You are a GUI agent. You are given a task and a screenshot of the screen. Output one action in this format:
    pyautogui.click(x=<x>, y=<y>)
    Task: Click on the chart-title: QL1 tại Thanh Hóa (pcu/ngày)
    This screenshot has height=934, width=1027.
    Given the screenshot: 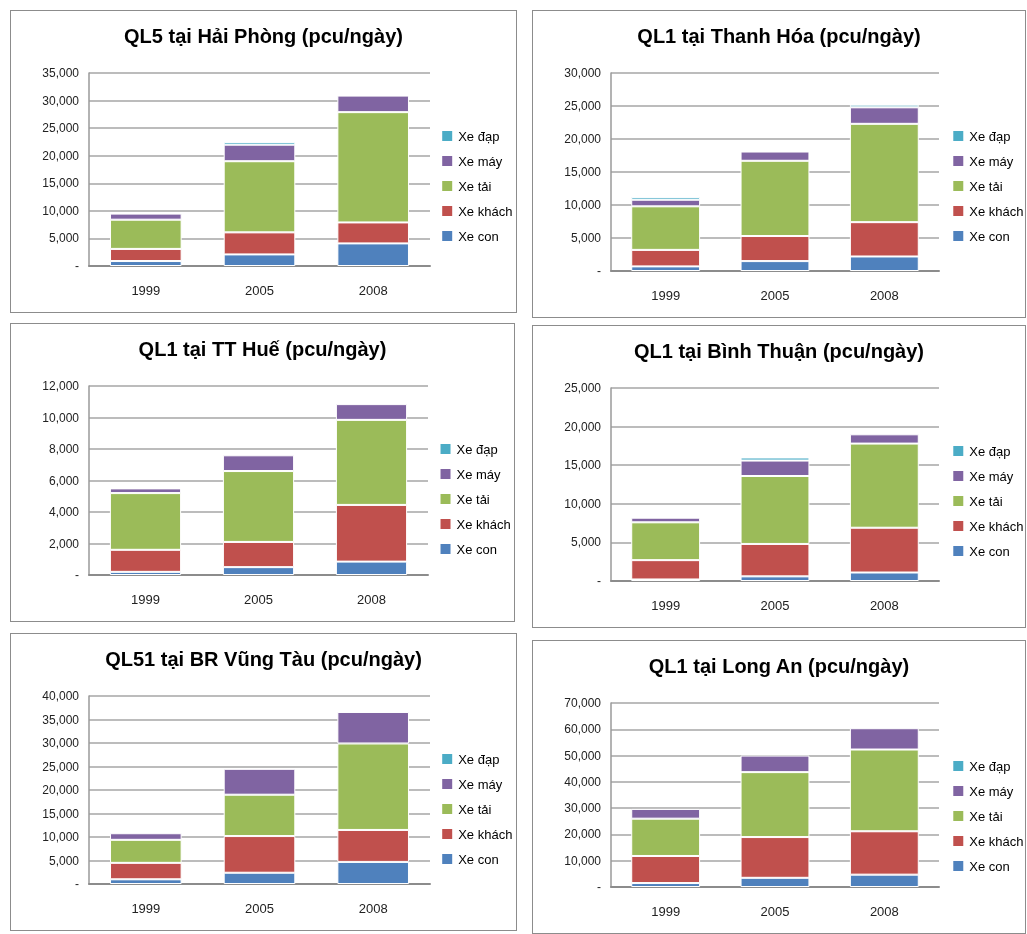 What is the action you would take?
    pyautogui.click(x=779, y=36)
    